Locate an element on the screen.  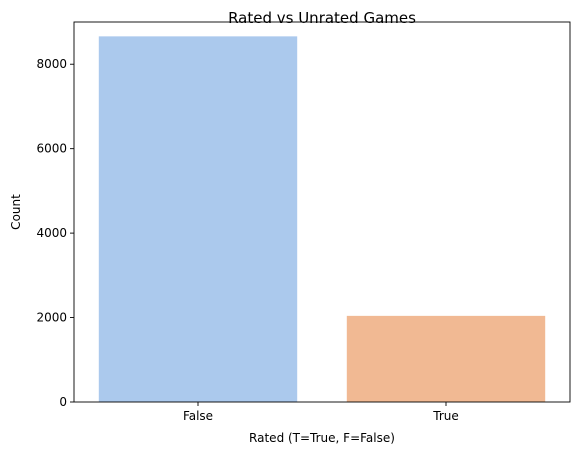
y-tick-label: 4000 is located at coordinates (51, 233).